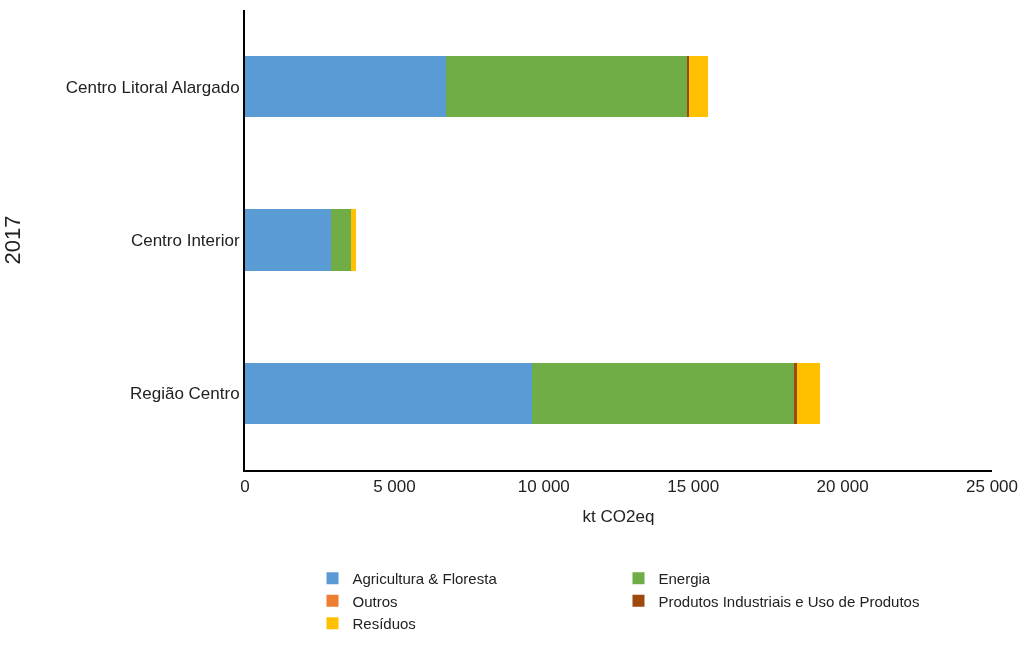  What do you see at coordinates (152, 87) in the screenshot?
I see `y-tick-label: Centro Litoral Alargado` at bounding box center [152, 87].